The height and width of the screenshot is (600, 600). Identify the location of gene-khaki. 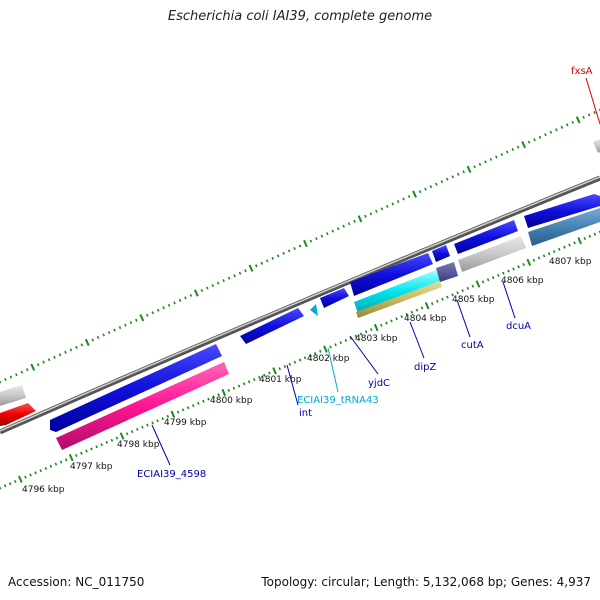
(399, 299).